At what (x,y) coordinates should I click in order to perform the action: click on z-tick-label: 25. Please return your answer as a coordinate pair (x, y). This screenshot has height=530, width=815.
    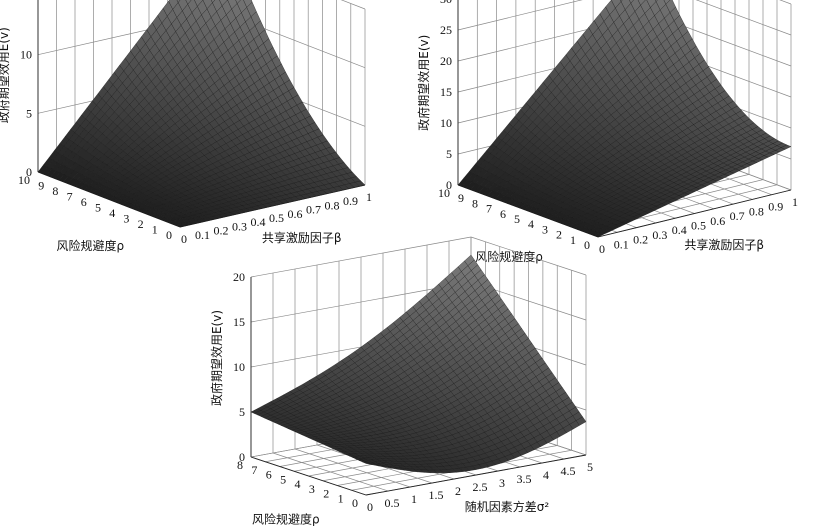
    Looking at the image, I should click on (446, 30).